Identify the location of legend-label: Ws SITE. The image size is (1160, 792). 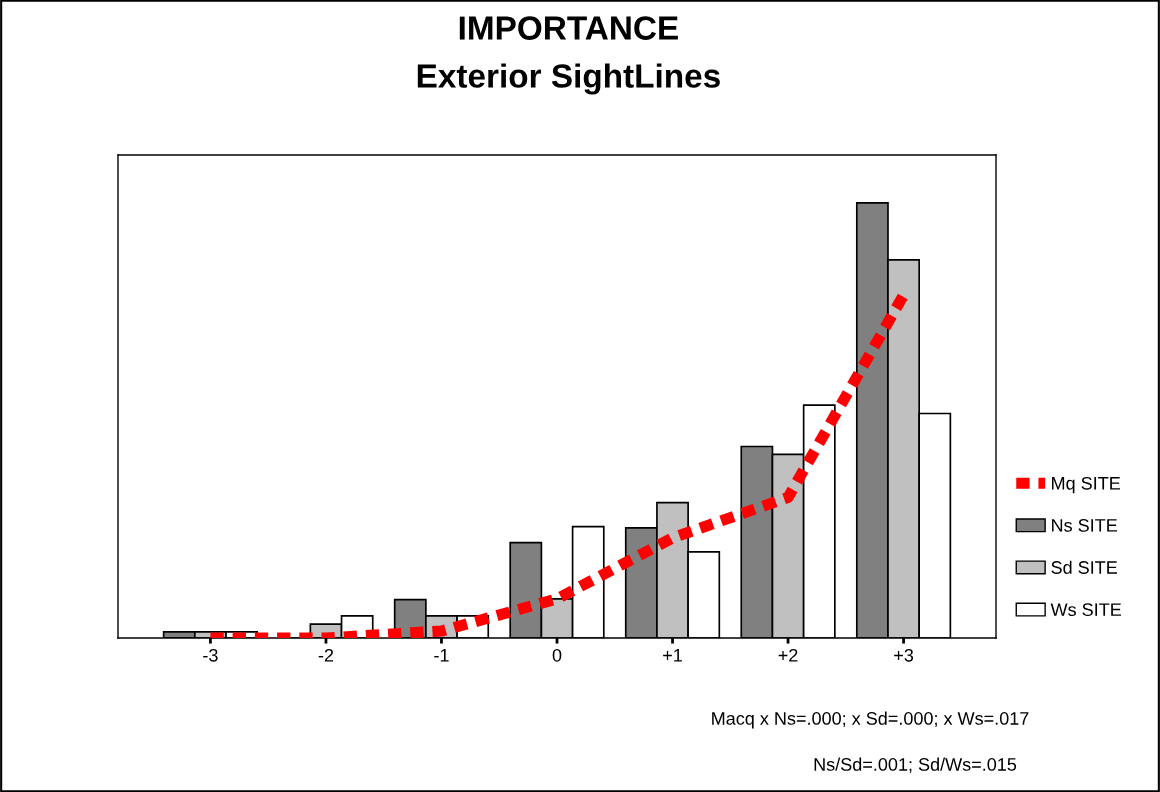
(1085, 610).